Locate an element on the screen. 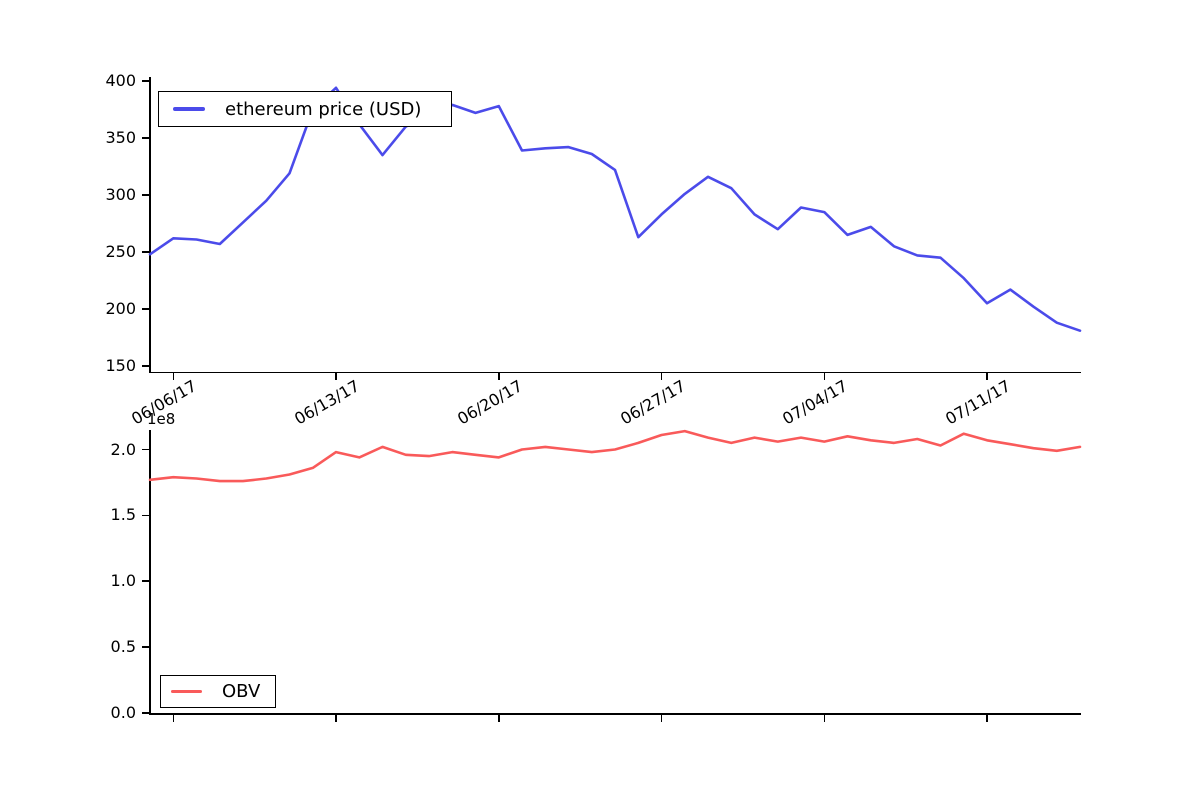  price-legend-line-sample is located at coordinates (189, 109).